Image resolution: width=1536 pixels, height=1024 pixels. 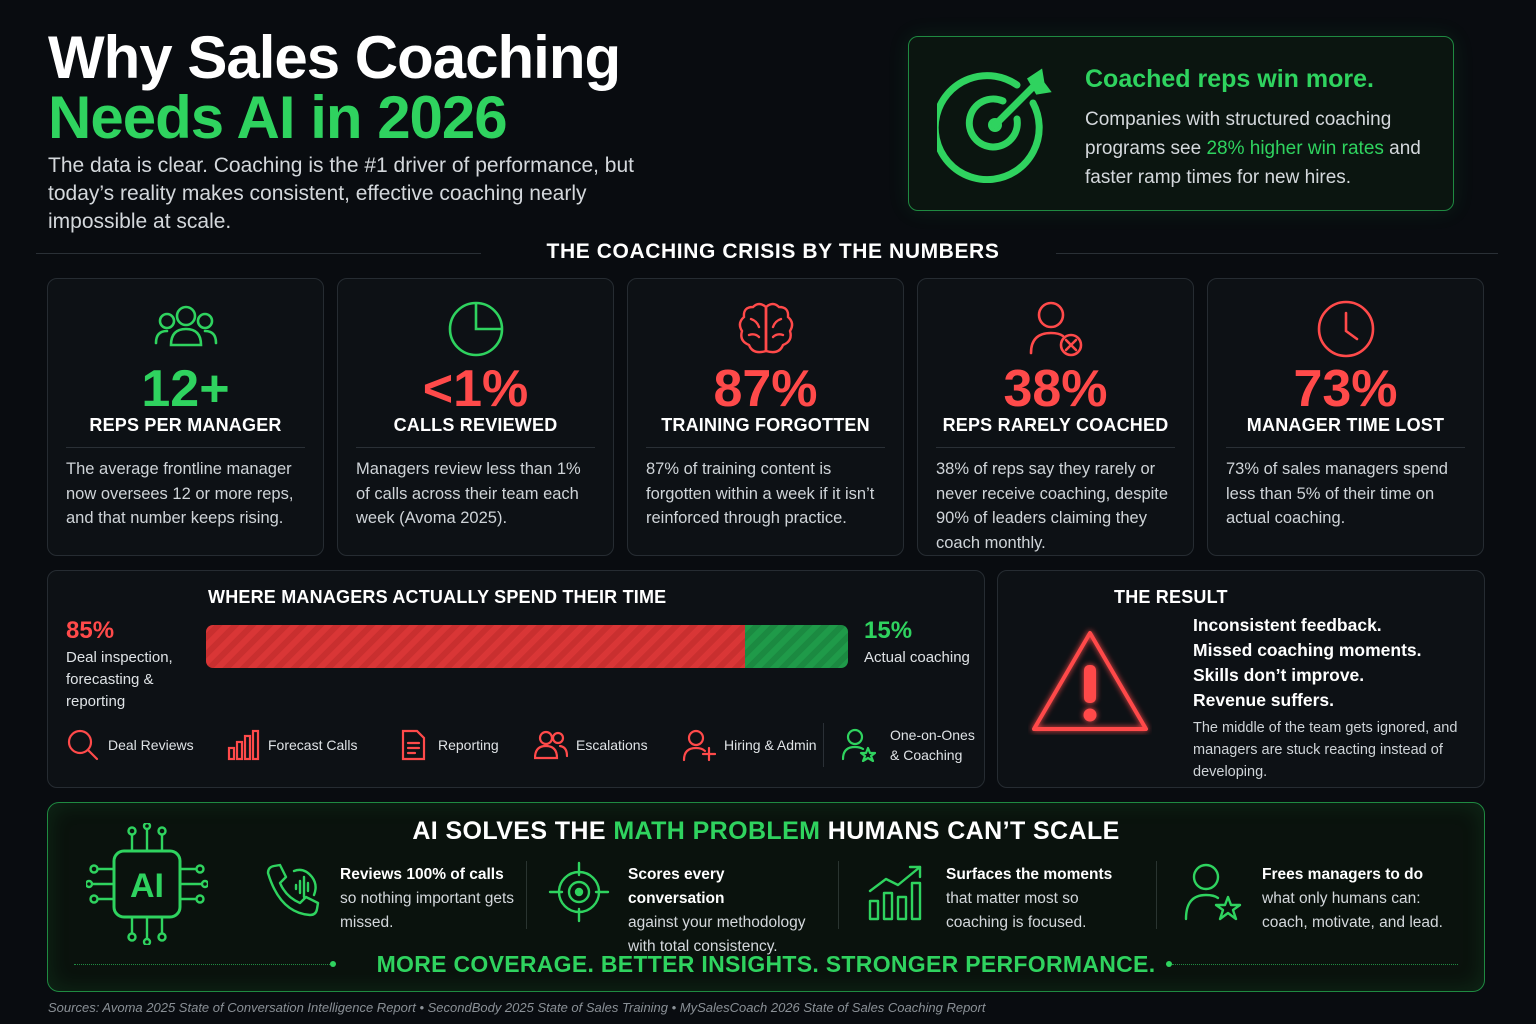 What do you see at coordinates (765, 389) in the screenshot?
I see `stat-value: 87%` at bounding box center [765, 389].